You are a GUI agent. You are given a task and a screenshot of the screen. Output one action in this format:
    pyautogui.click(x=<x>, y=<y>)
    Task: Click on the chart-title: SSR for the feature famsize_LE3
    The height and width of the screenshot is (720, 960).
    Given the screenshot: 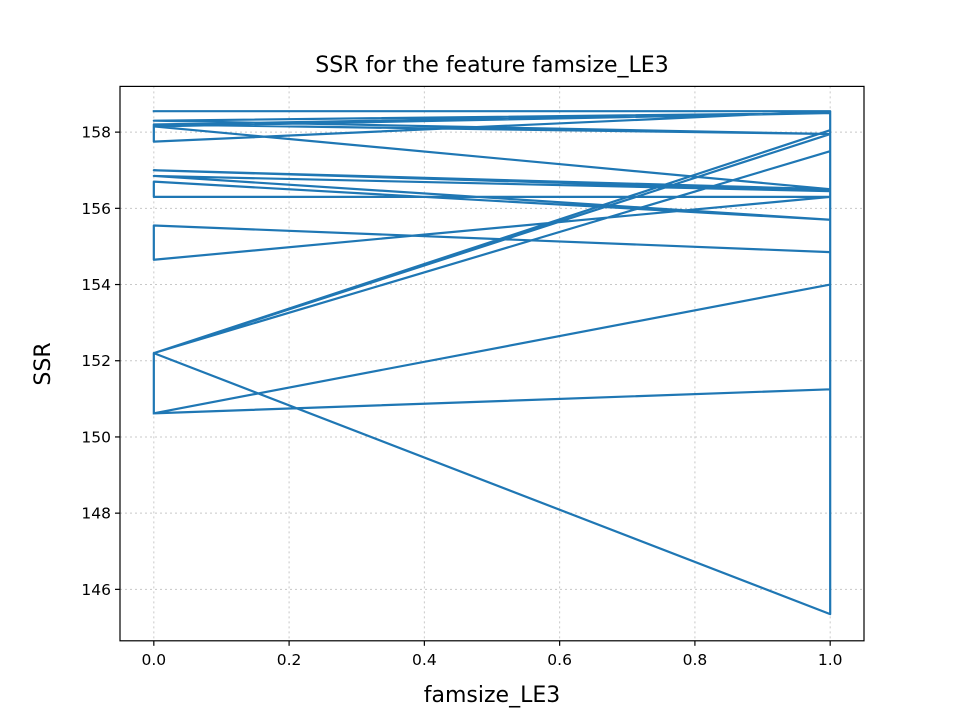 What is the action you would take?
    pyautogui.click(x=491, y=65)
    